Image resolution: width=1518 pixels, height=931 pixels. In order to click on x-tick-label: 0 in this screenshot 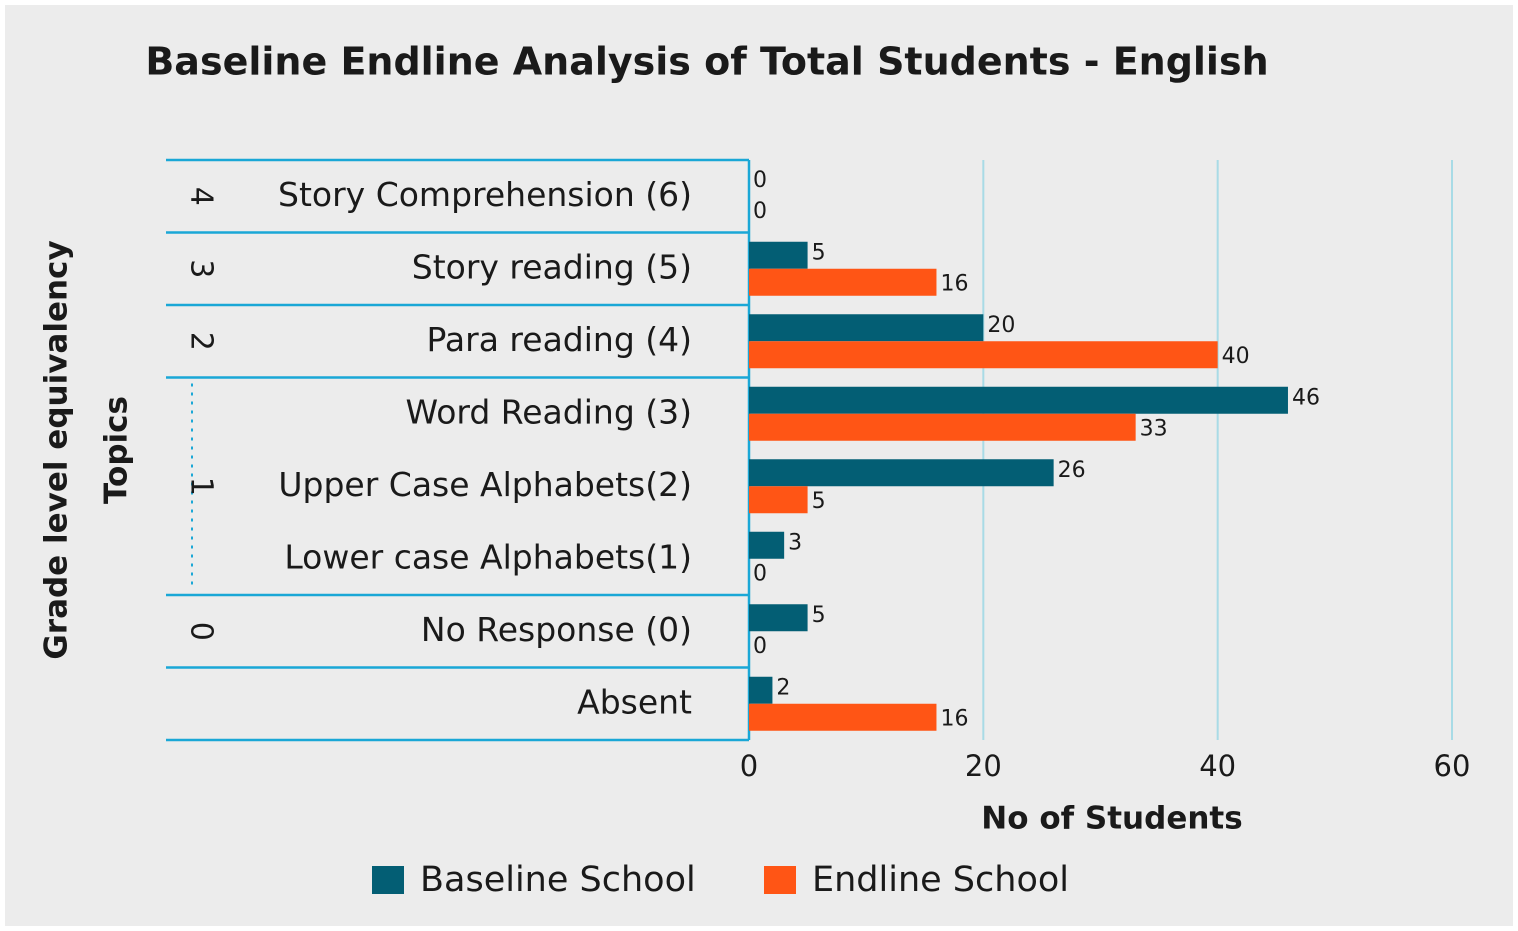, I will do `click(749, 766)`.